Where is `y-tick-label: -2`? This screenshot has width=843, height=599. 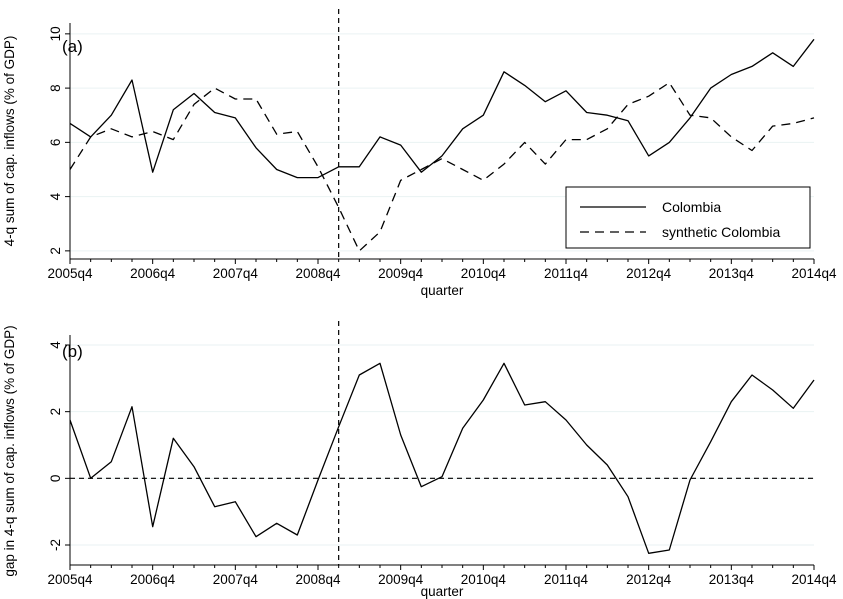 y-tick-label: -2 is located at coordinates (55, 545).